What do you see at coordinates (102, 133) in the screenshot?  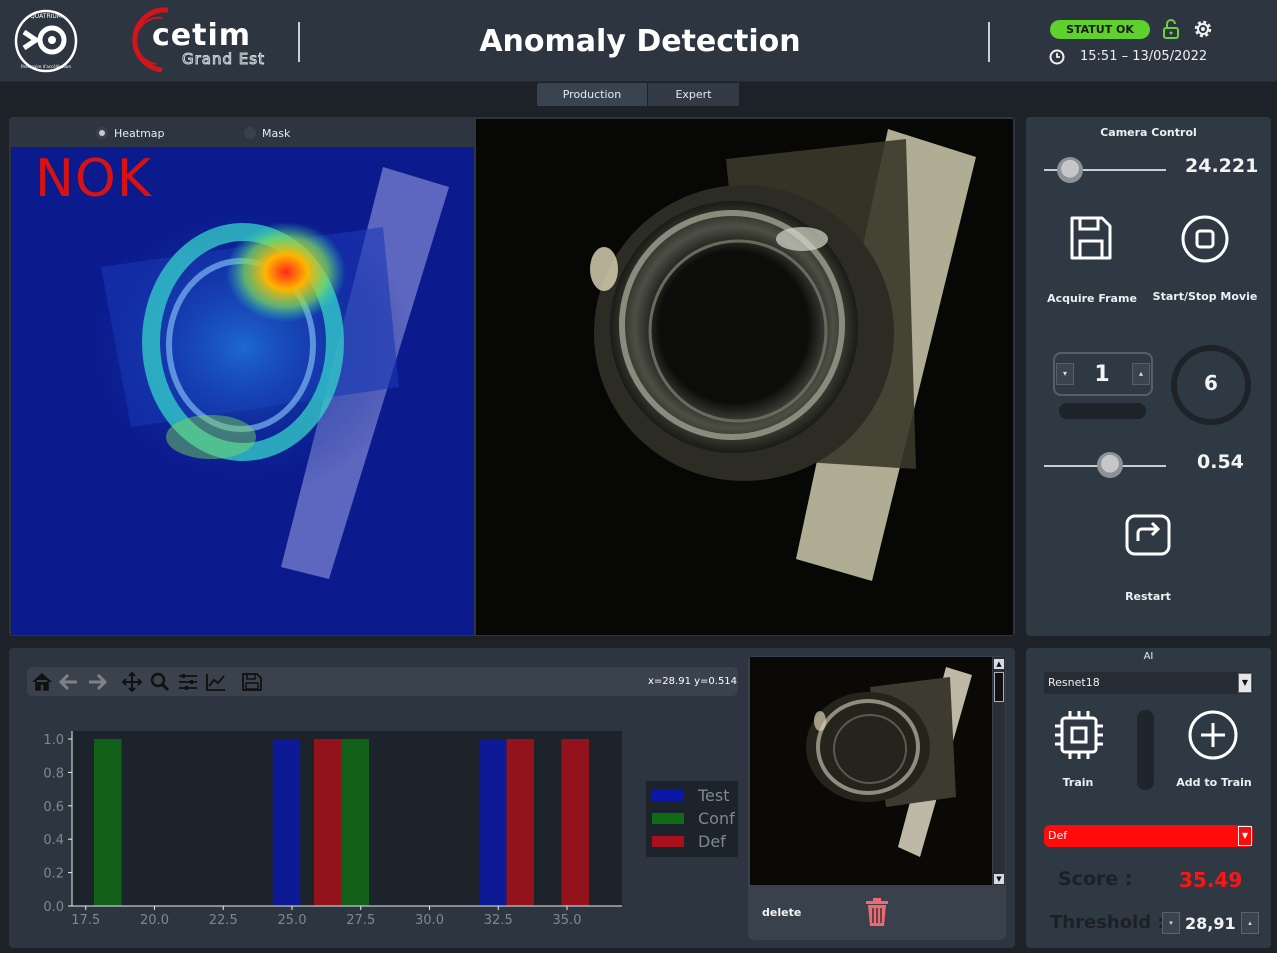 I see `radio-heatmap-indicator` at bounding box center [102, 133].